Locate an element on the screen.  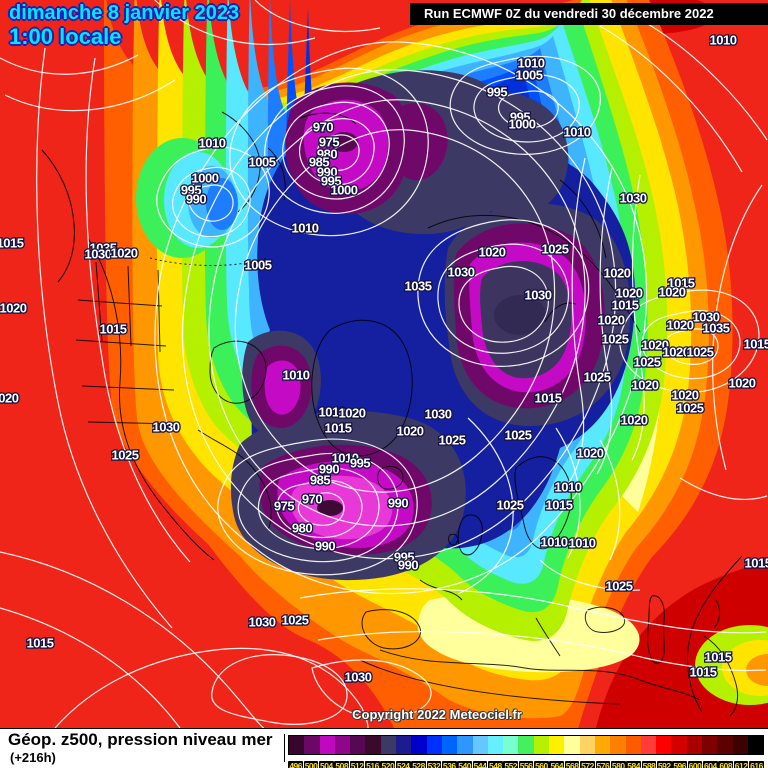
legend-label: 548 is located at coordinates (495, 762).